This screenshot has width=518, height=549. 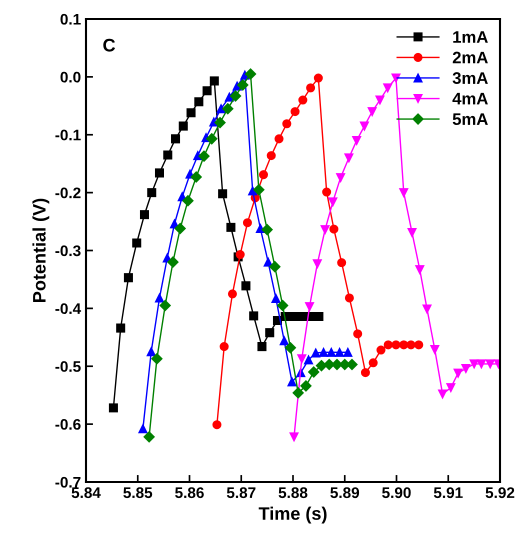 What do you see at coordinates (470, 37) in the screenshot?
I see `legend-label: 1mA` at bounding box center [470, 37].